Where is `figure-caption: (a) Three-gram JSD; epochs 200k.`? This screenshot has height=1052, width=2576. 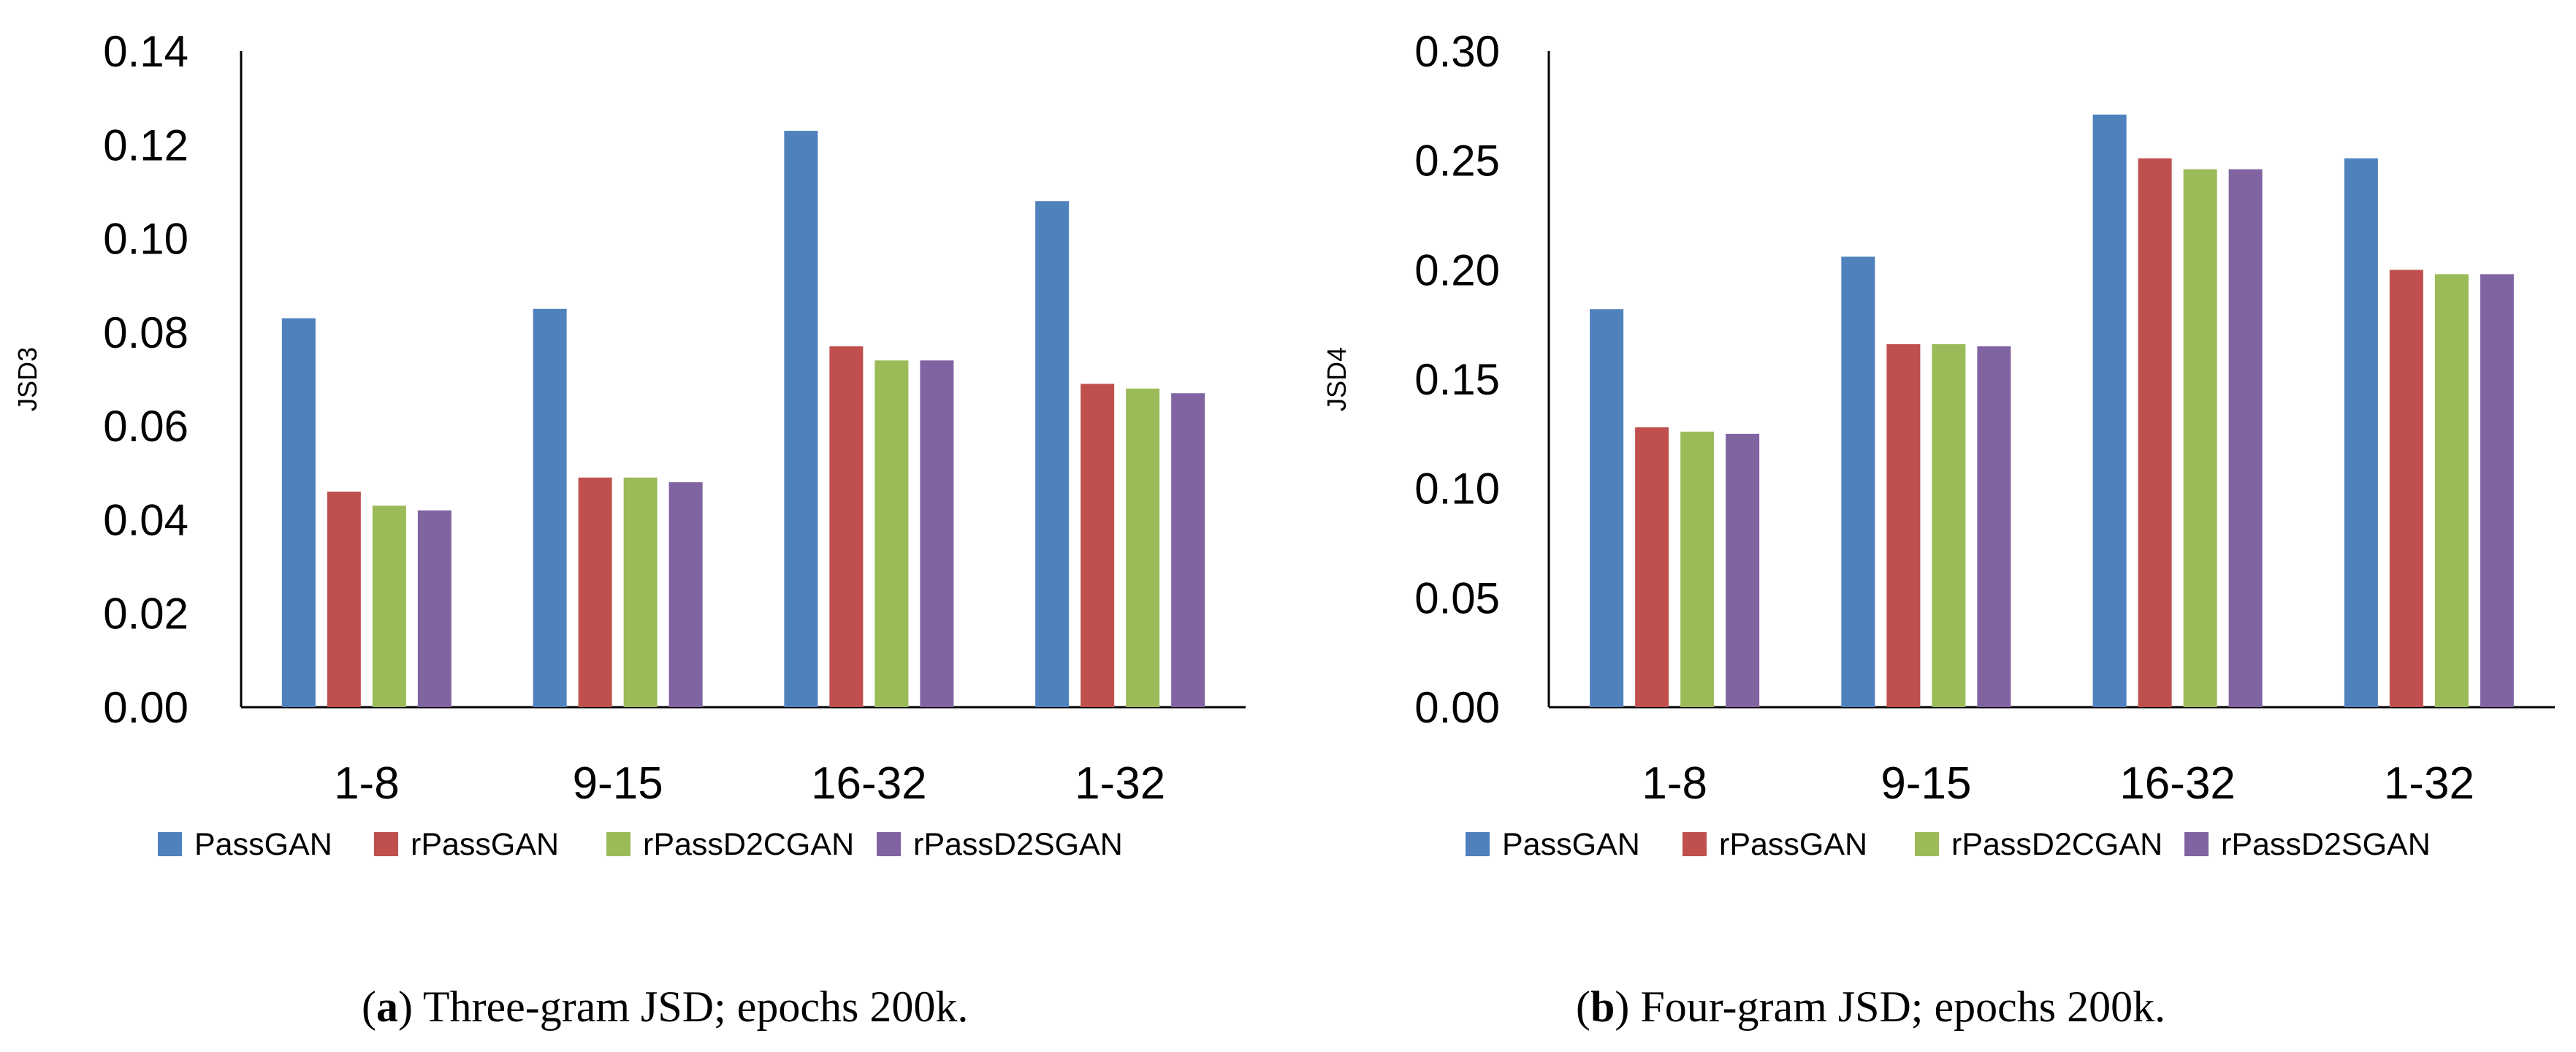 figure-caption: (a) Three-gram JSD; epochs 200k. is located at coordinates (665, 1007).